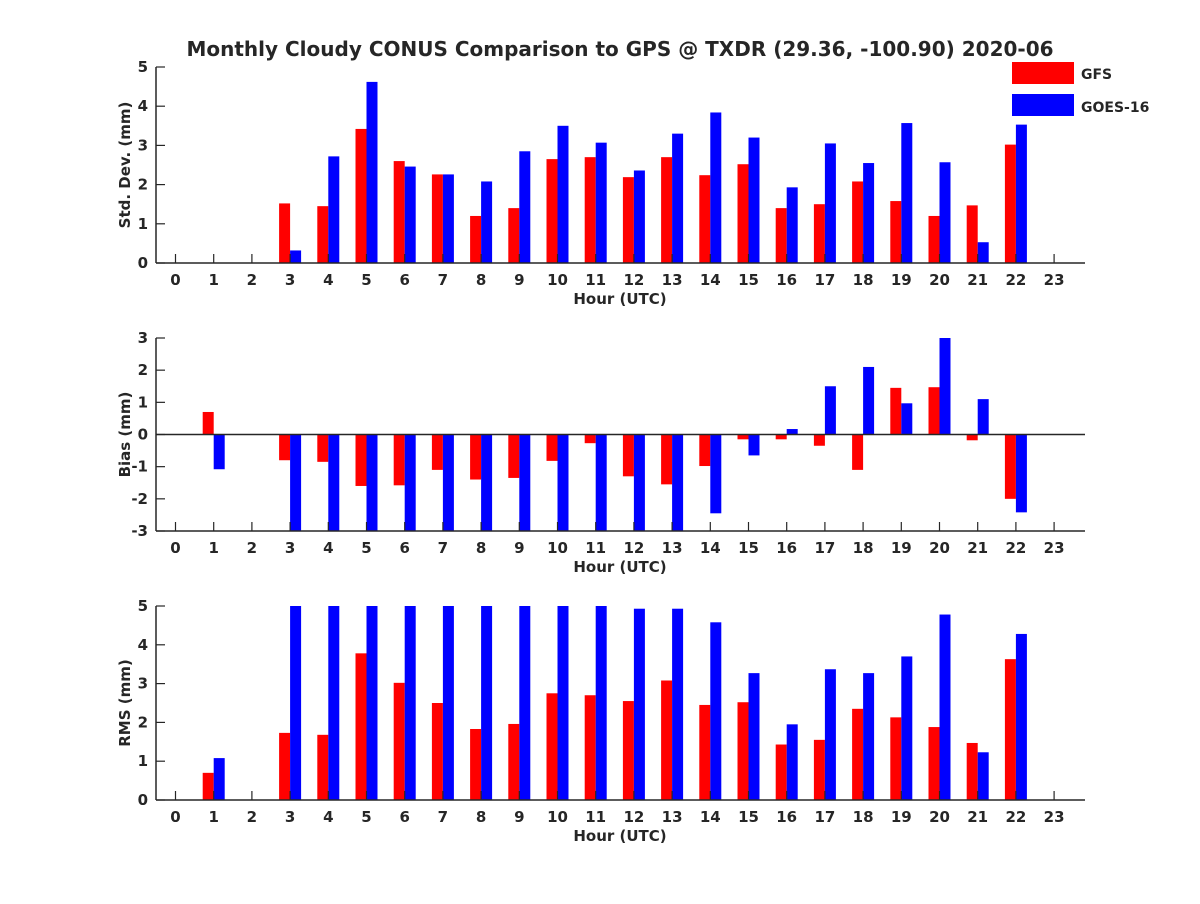  Describe the element at coordinates (366, 817) in the screenshot. I see `x-tick-label: 5` at that location.